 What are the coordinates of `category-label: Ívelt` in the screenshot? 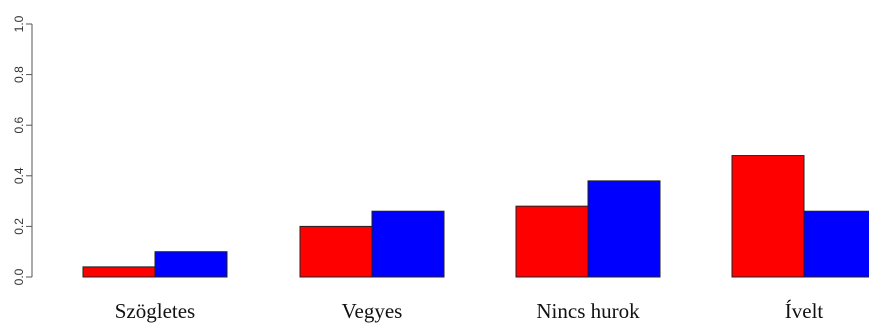 It's located at (804, 311).